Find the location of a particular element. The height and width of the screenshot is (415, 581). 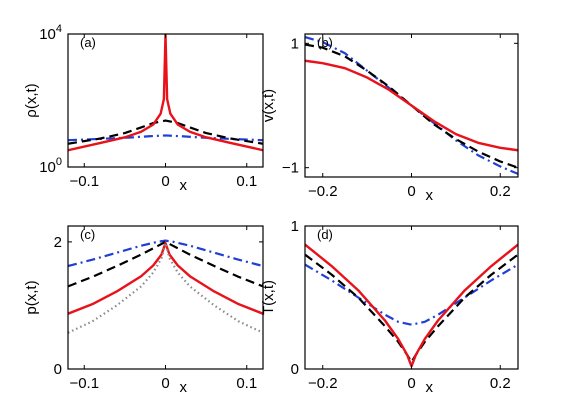

panel-label: (a) is located at coordinates (88, 42).